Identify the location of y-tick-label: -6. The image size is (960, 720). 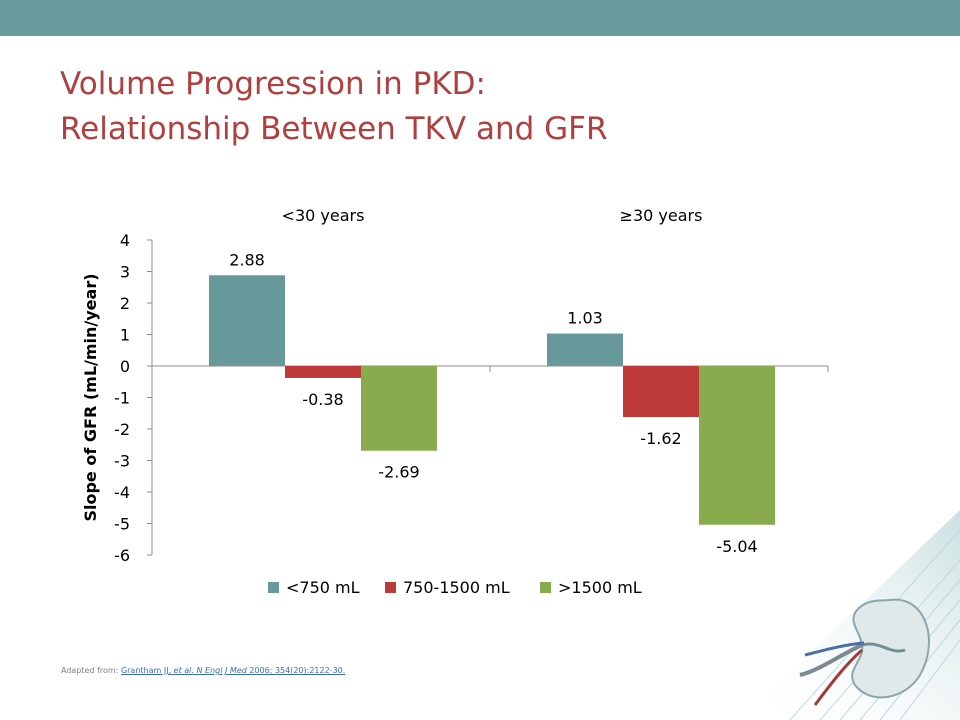
(122, 555).